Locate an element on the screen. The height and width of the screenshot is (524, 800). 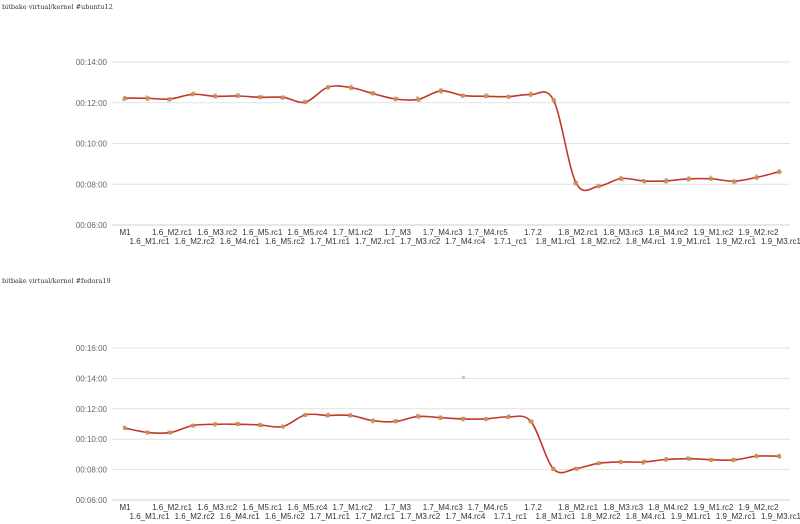
x-tick-label: 1.8_M2.rc1 is located at coordinates (578, 232).